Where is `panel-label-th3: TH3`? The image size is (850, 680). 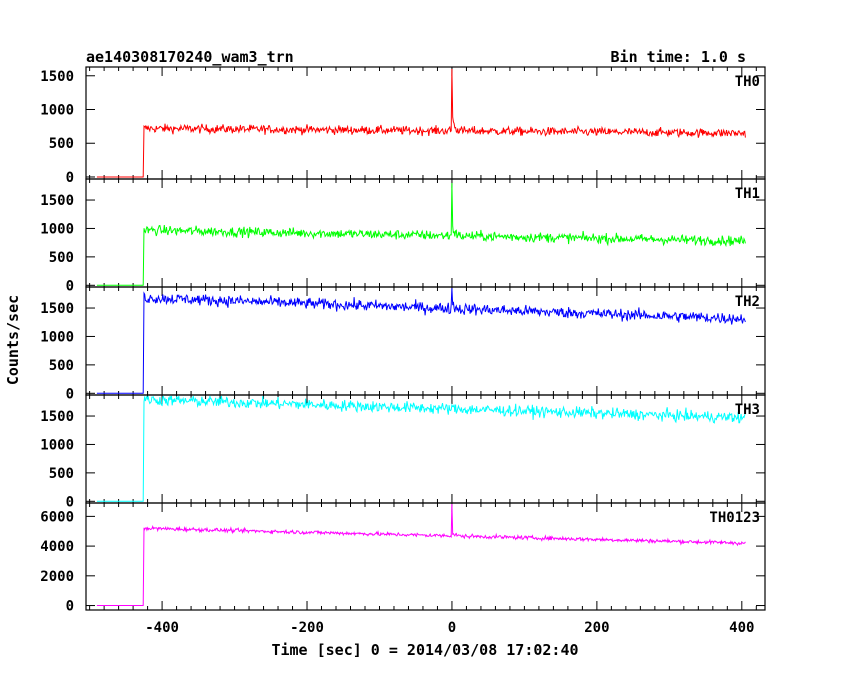
panel-label-th3: TH3 is located at coordinates (747, 410).